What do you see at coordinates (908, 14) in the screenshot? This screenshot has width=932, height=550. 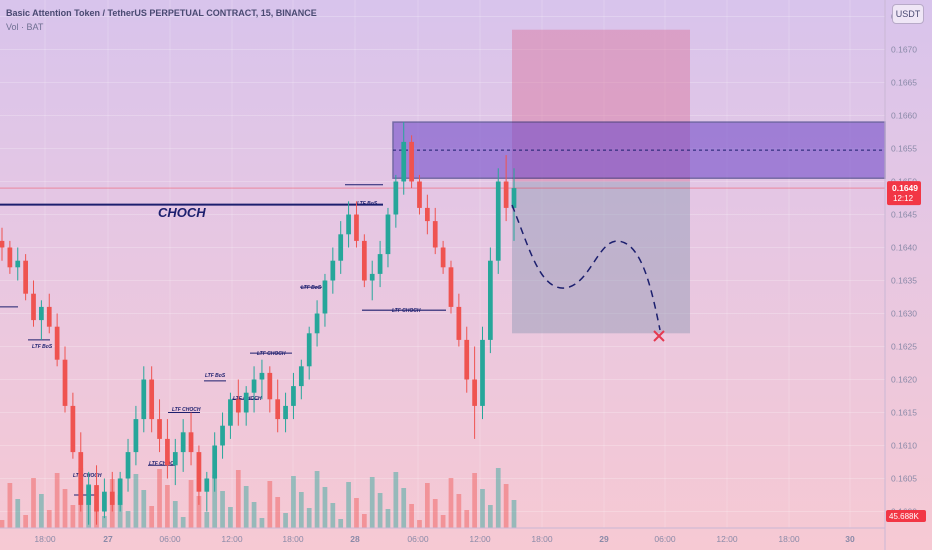 I see `currency-button: USDT` at bounding box center [908, 14].